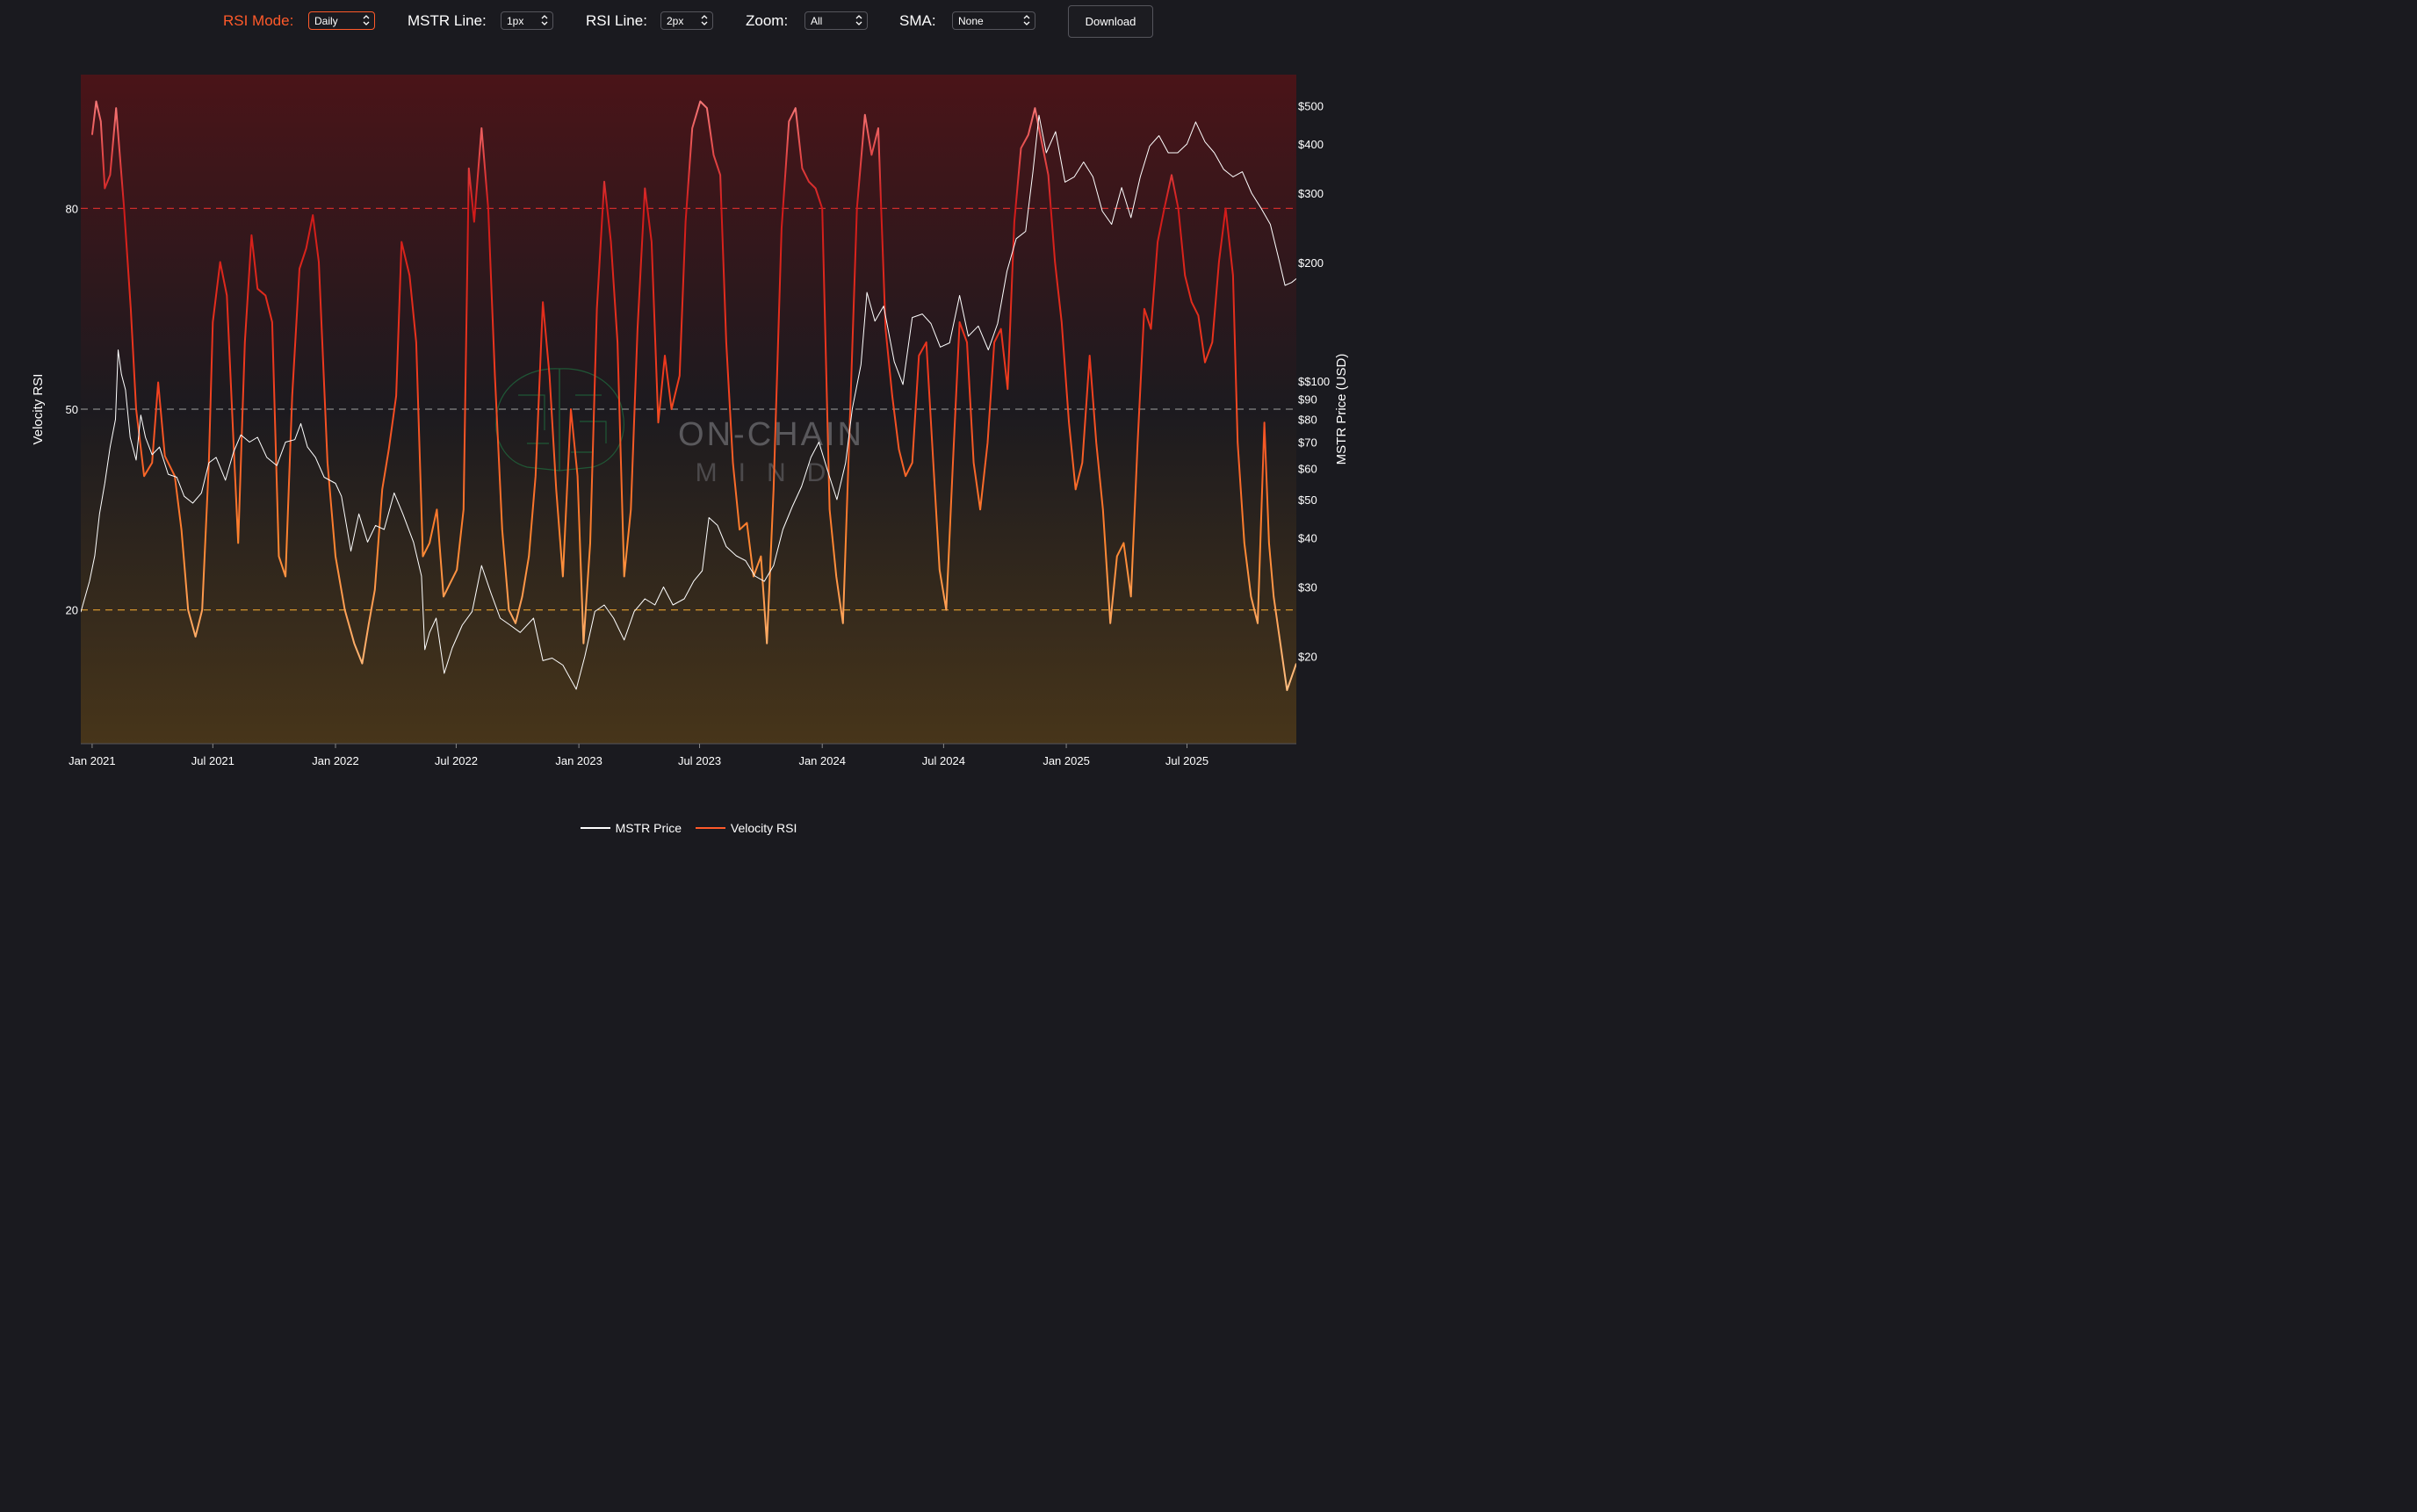 The image size is (2417, 1512). Describe the element at coordinates (1186, 760) in the screenshot. I see `x-tick-label: Jul 2025` at that location.